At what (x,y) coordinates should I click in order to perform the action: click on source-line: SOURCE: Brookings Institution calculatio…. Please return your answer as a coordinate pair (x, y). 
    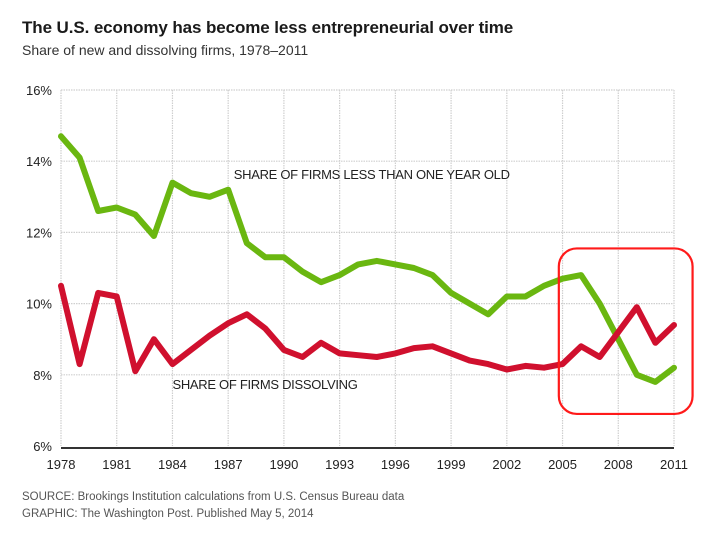
    Looking at the image, I should click on (213, 497).